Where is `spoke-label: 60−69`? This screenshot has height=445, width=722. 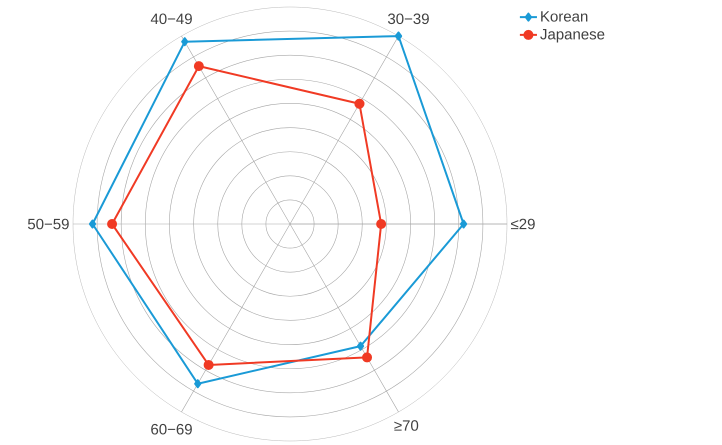
spoke-label: 60−69 is located at coordinates (171, 429).